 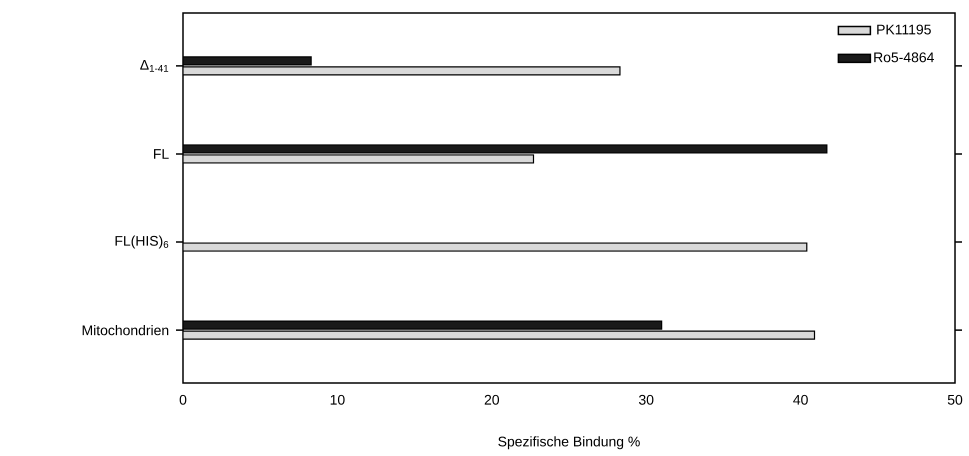 I want to click on x-tick-label: 10, so click(x=337, y=399).